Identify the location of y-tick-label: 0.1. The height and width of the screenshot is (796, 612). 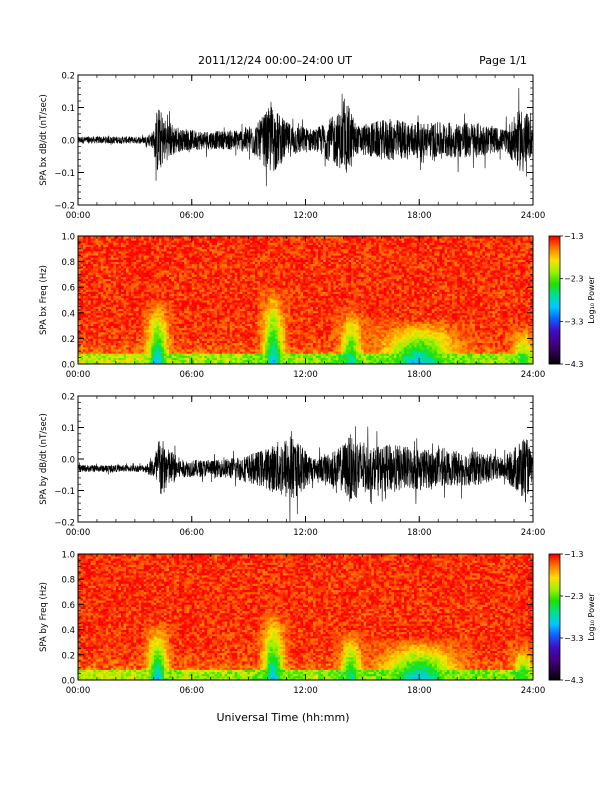
(68, 109).